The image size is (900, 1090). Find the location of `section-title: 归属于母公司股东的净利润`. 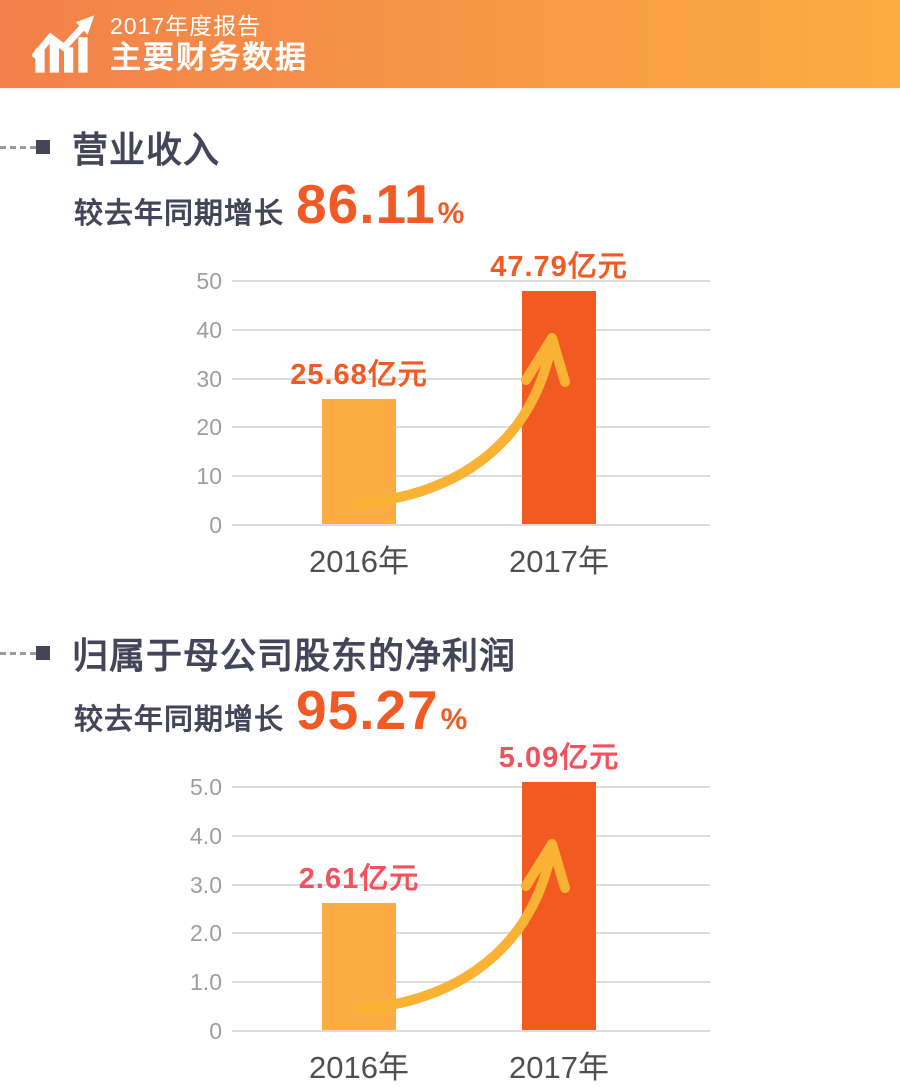

section-title: 归属于母公司股东的净利润 is located at coordinates (294, 655).